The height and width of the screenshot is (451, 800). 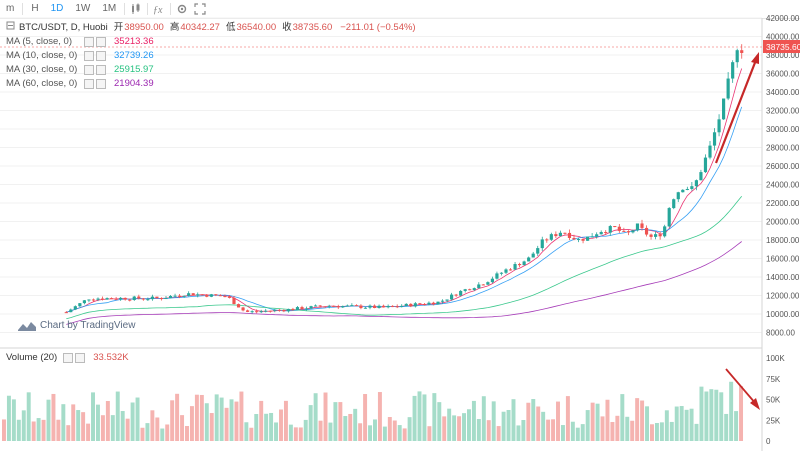 I want to click on price-tick-label: 12000.00, so click(x=783, y=296).